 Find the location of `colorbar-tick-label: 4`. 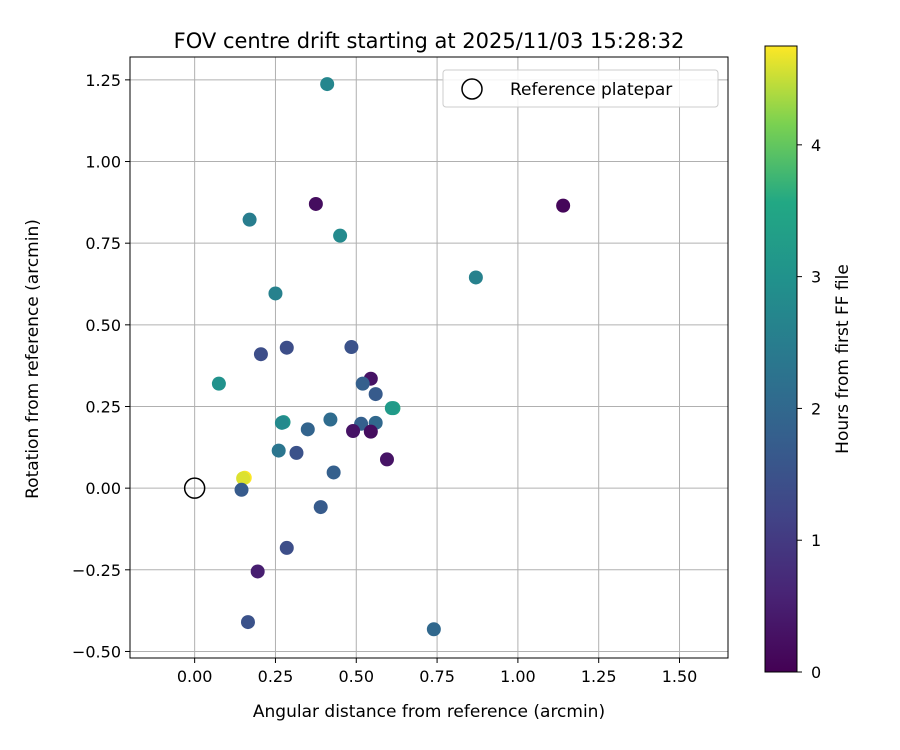

colorbar-tick-label: 4 is located at coordinates (816, 145).